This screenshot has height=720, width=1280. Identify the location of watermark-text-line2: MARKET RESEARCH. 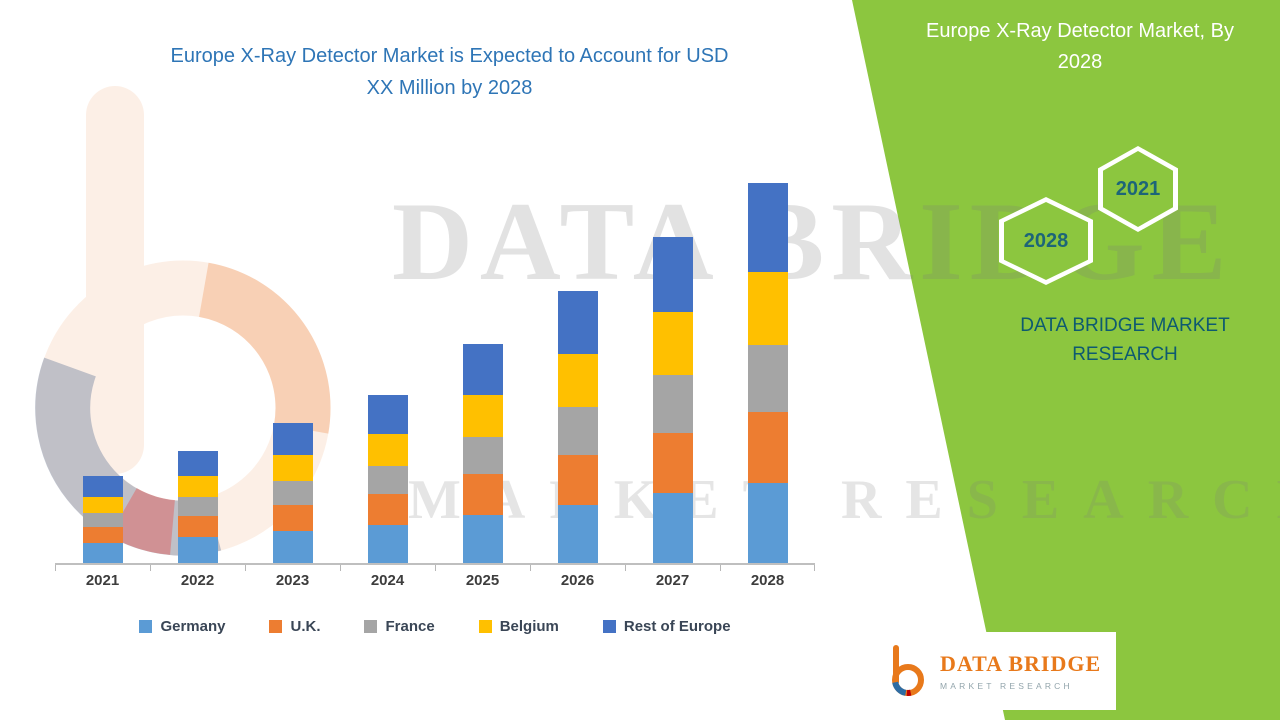
(844, 500).